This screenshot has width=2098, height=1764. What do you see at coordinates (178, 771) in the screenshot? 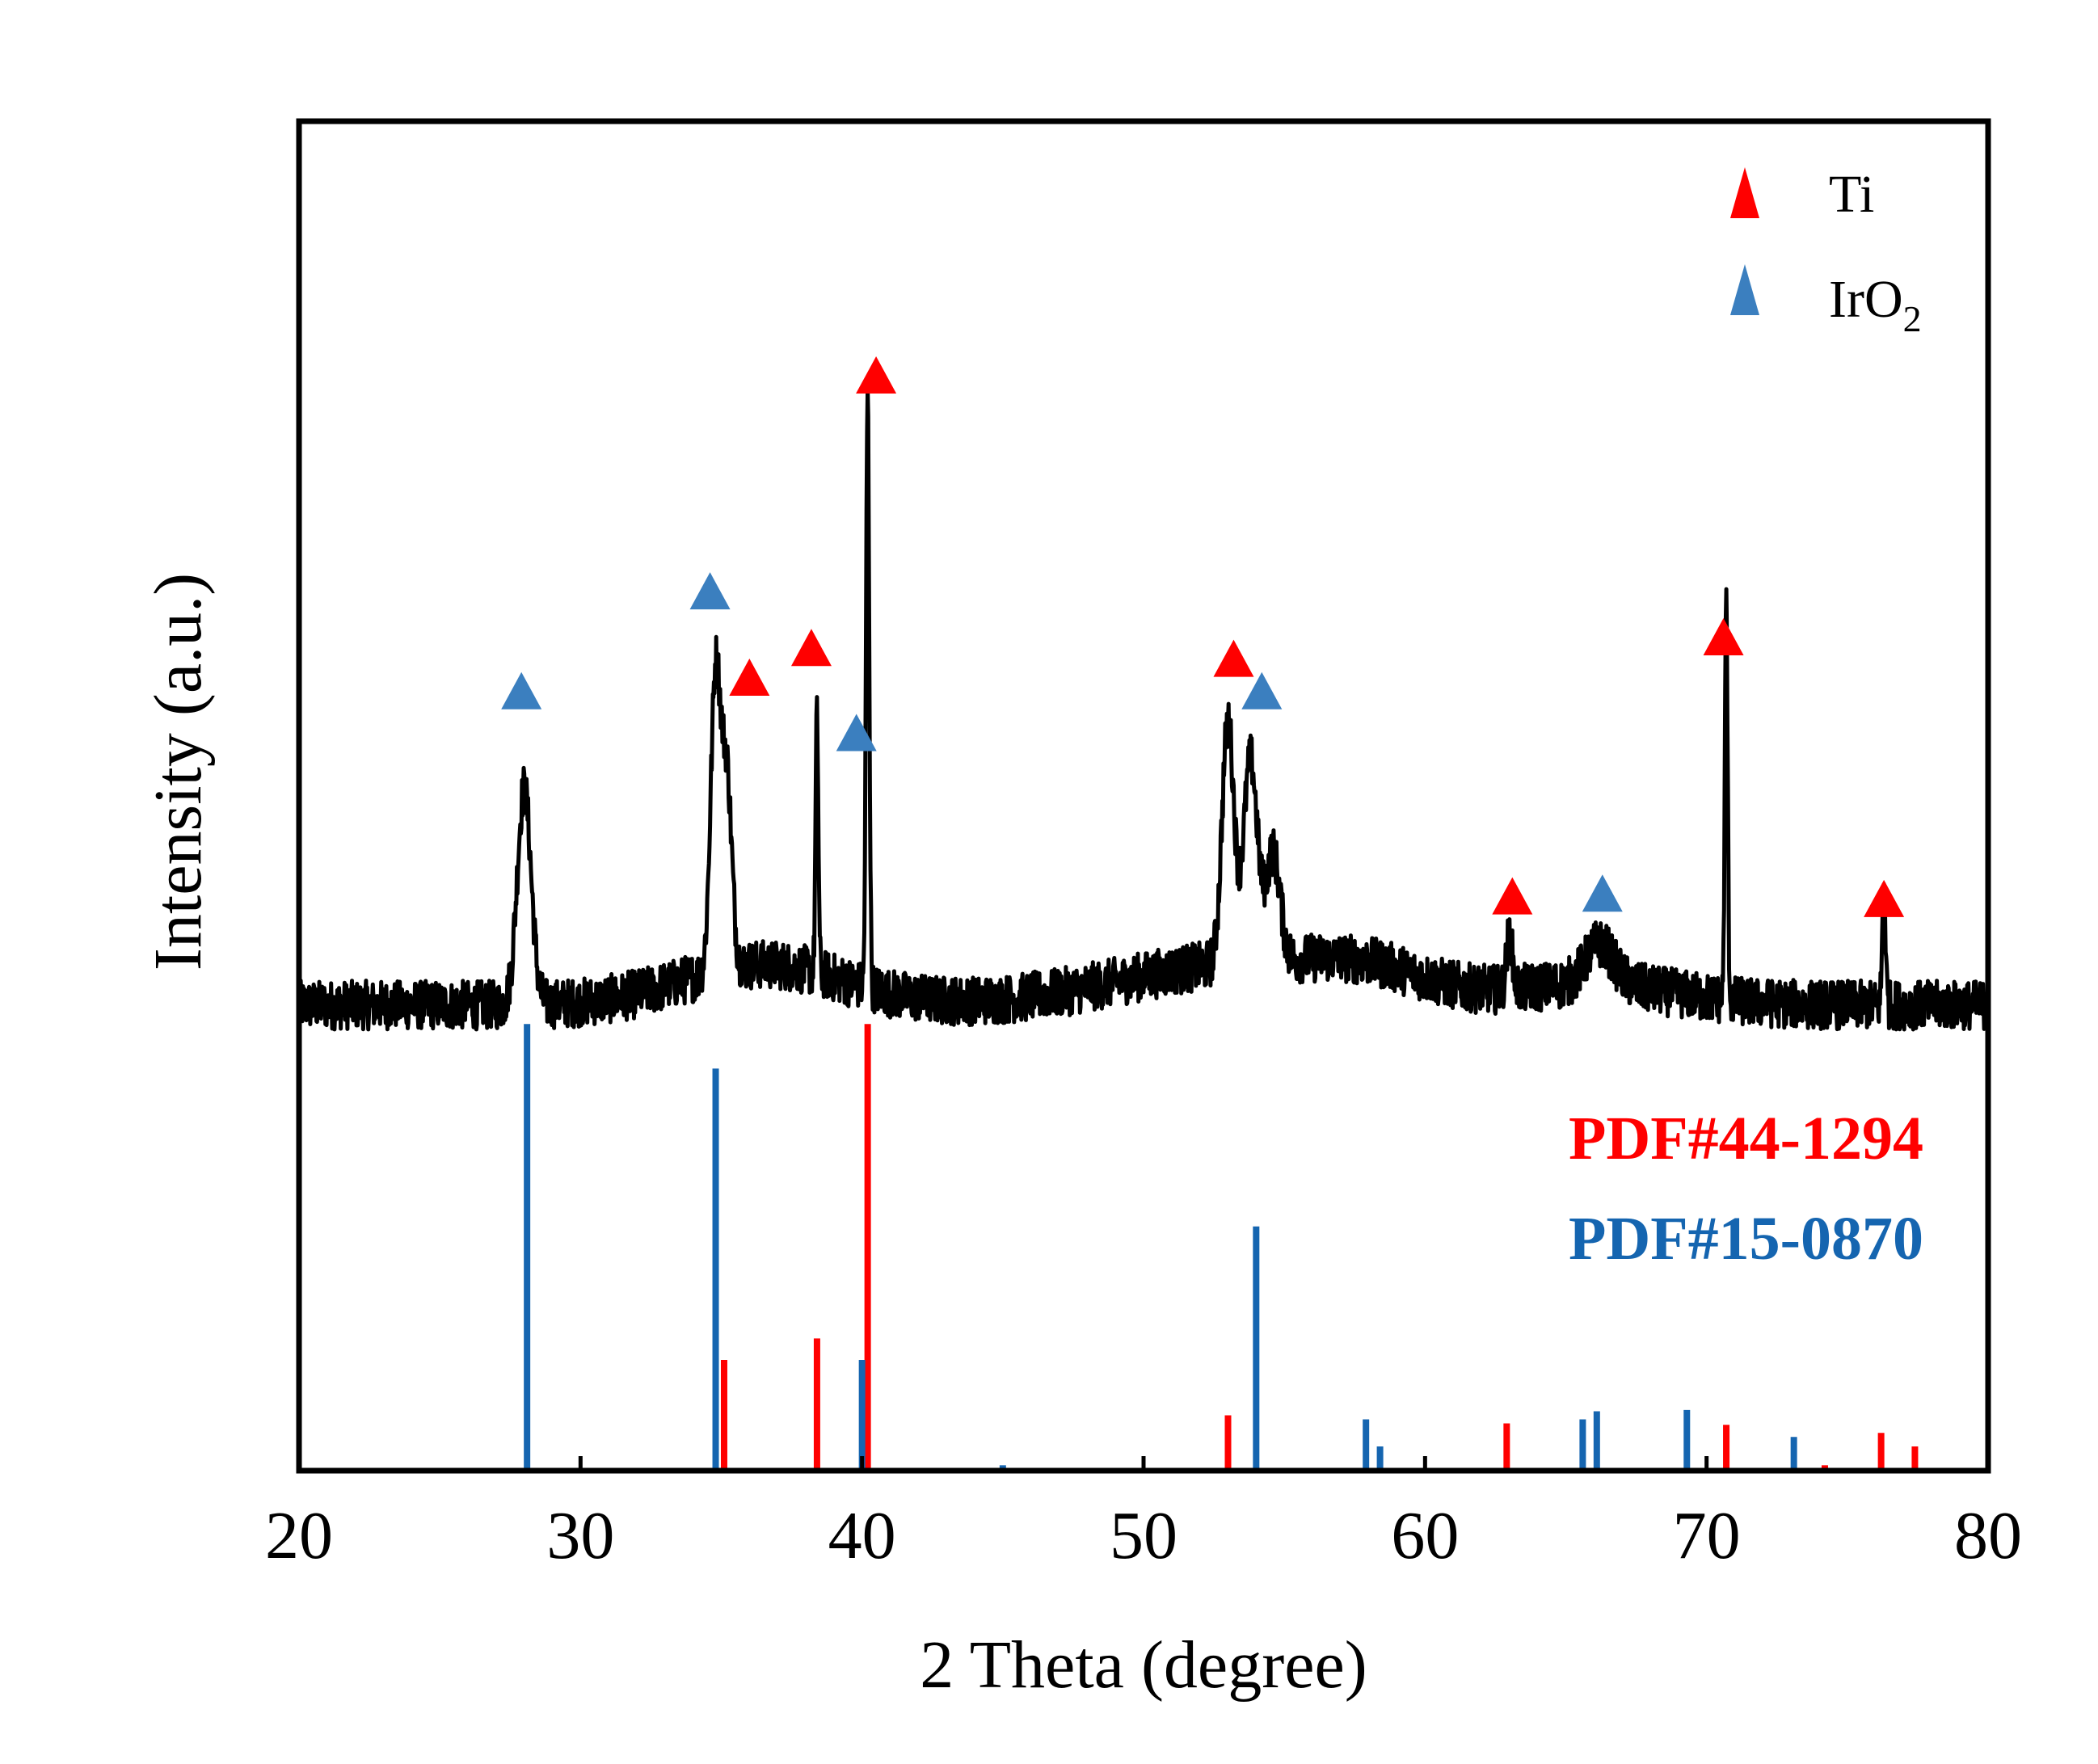
I see `y-axis-label: Intensity (a.u.)` at bounding box center [178, 771].